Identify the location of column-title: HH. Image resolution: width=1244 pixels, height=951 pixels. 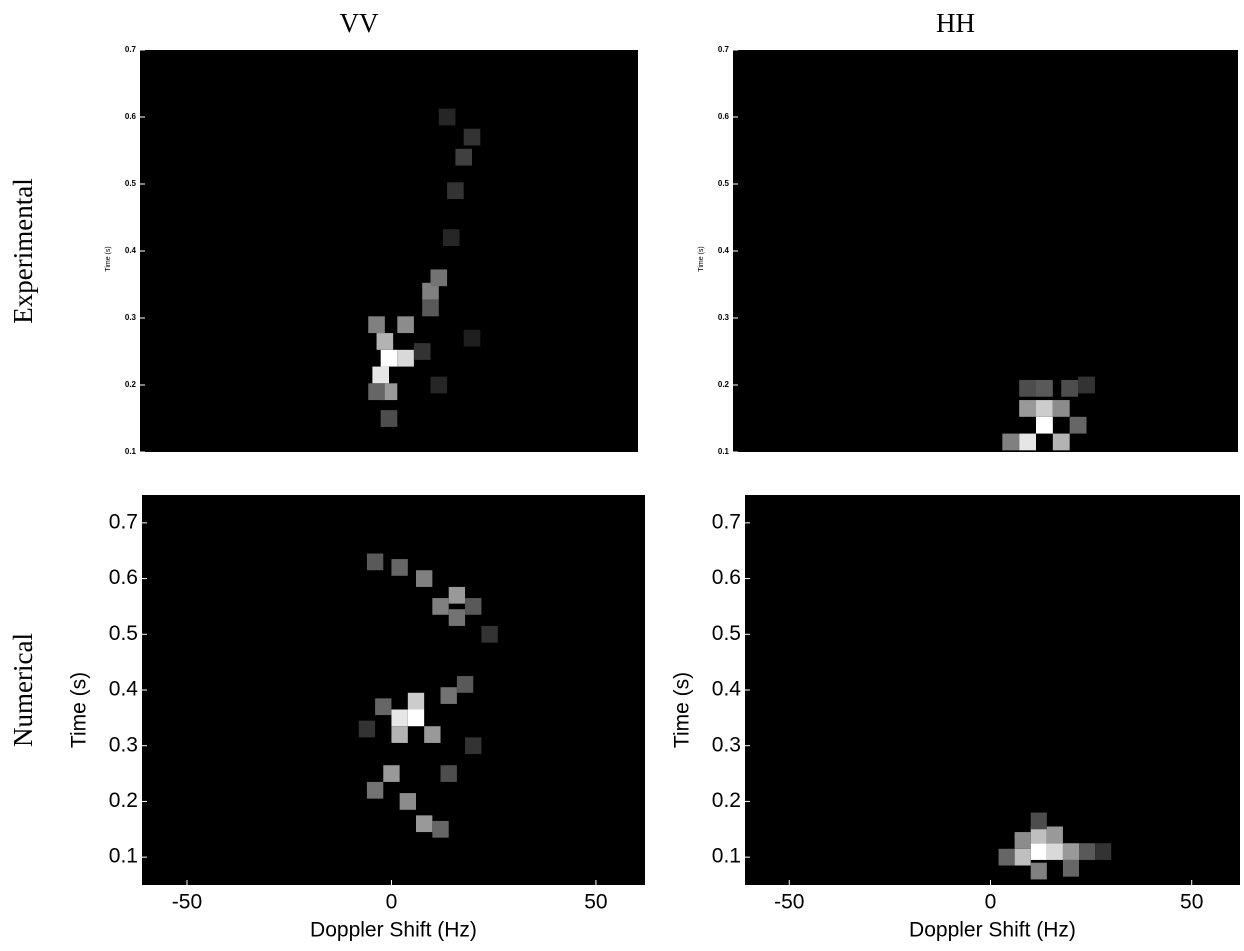
(955, 23).